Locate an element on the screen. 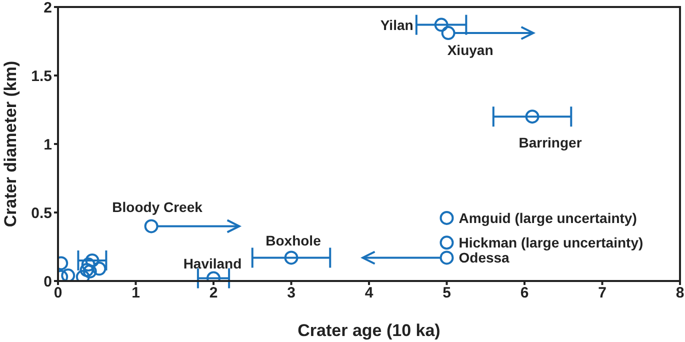 This screenshot has width=685, height=342. annotation: Boxhole is located at coordinates (294, 240).